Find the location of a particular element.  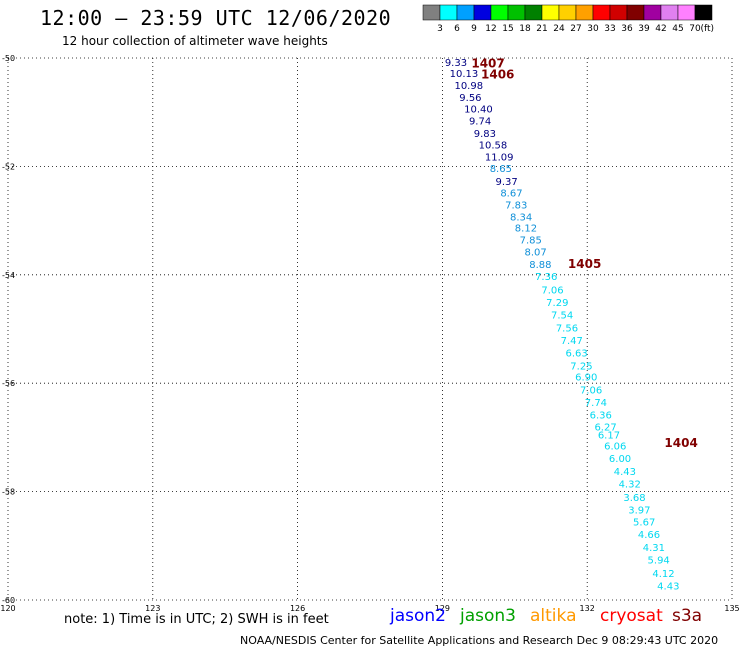

wave-height-point: 5.94 is located at coordinates (659, 560).